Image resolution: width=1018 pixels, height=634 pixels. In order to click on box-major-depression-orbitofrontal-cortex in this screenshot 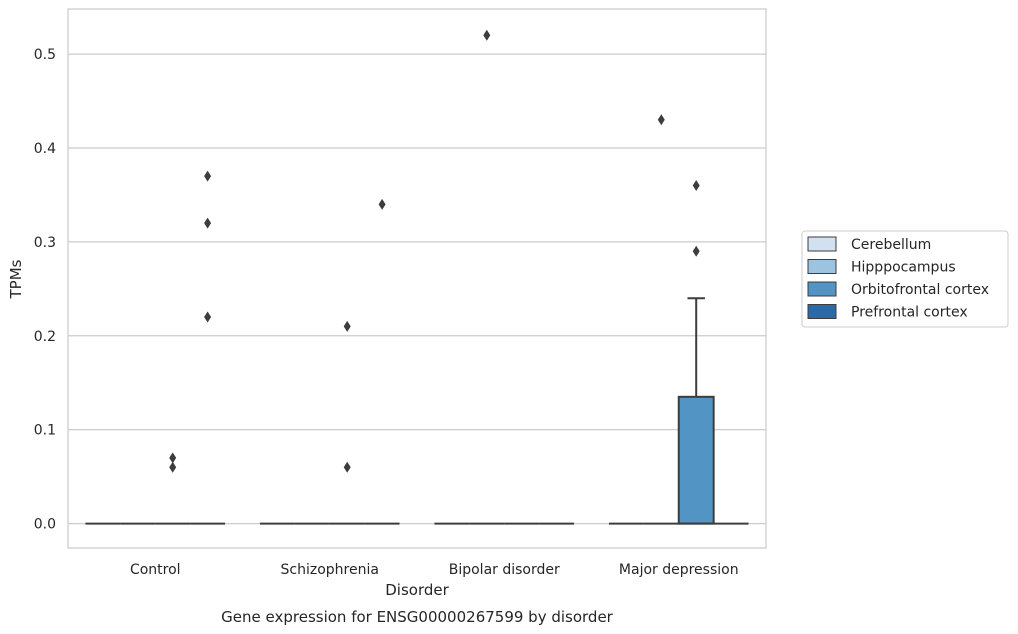, I will do `click(696, 352)`.